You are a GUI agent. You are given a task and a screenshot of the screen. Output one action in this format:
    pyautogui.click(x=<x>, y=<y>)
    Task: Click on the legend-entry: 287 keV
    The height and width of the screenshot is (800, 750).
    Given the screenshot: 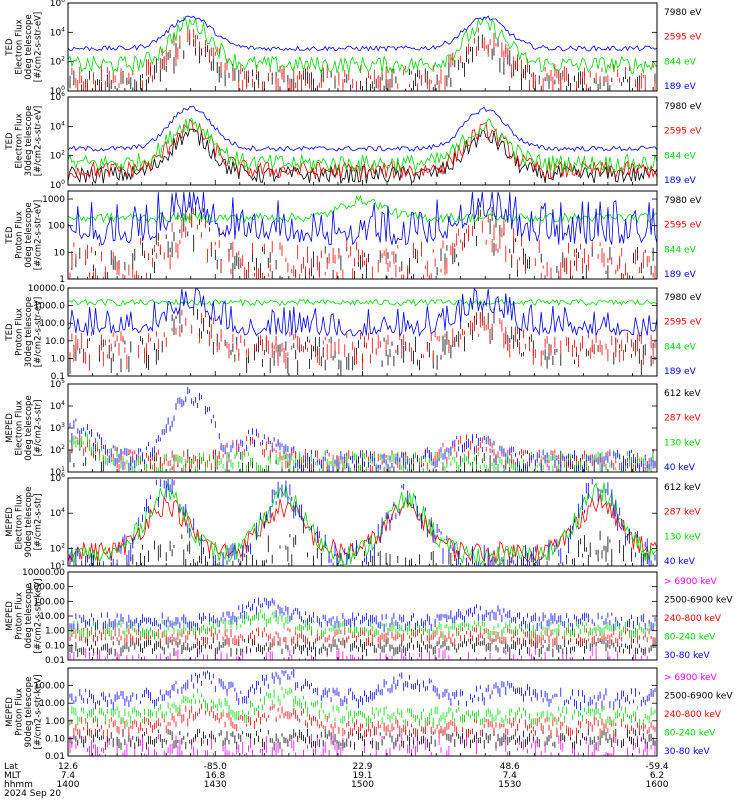 What is the action you would take?
    pyautogui.click(x=682, y=419)
    